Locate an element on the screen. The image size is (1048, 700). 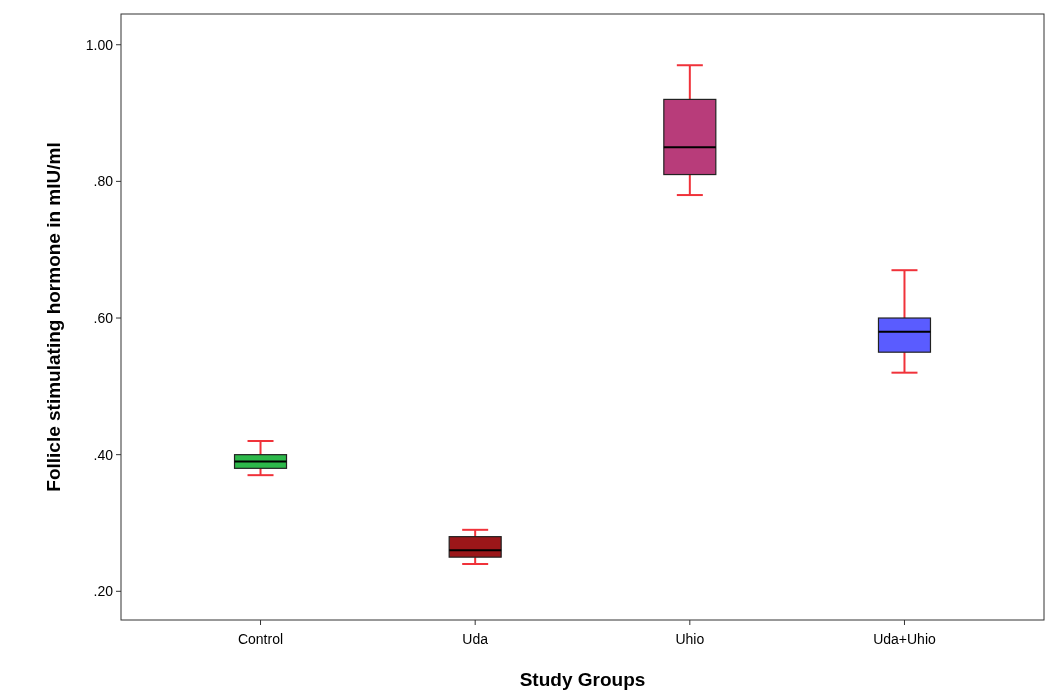
y-tick-label: .80 is located at coordinates (103, 181).